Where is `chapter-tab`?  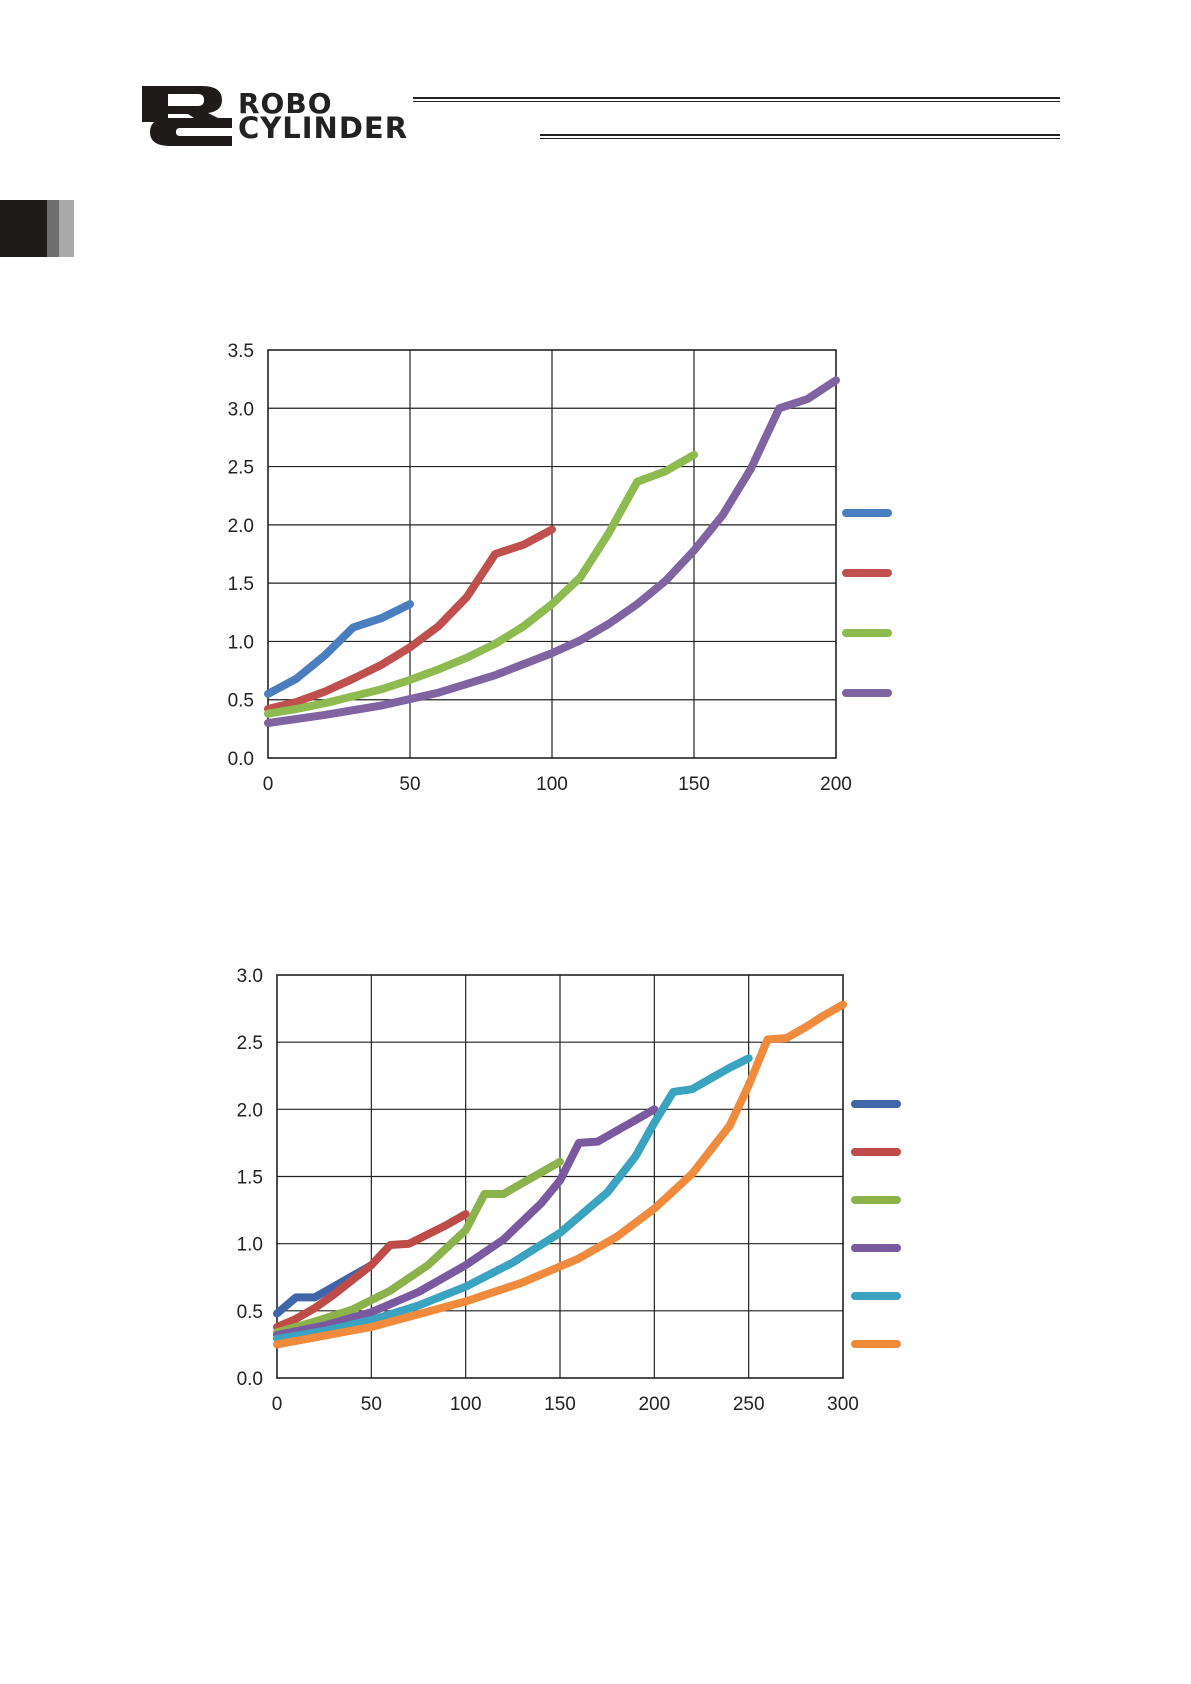
chapter-tab is located at coordinates (23, 228).